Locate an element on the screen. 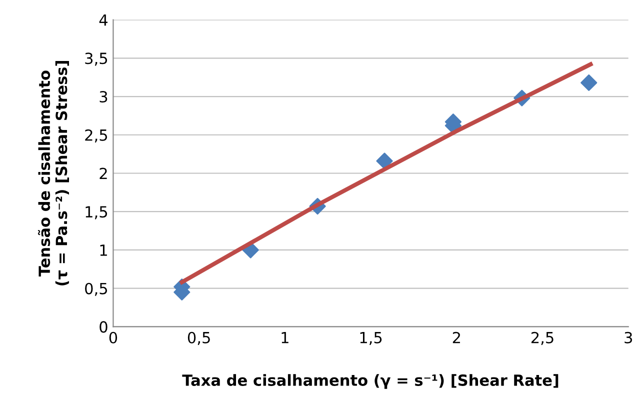 This screenshot has width=636, height=412. y-tick-label: 3,5 is located at coordinates (96, 59).